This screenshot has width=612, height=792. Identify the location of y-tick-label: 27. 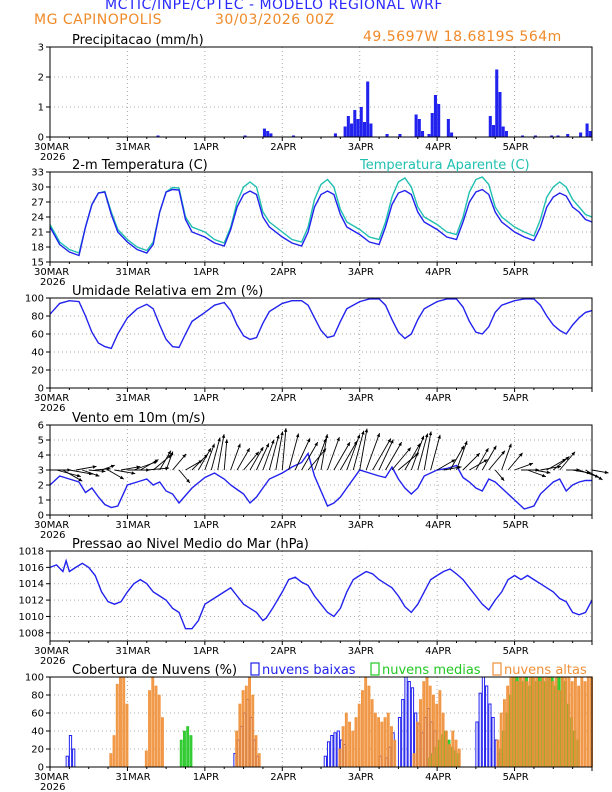
(37, 203).